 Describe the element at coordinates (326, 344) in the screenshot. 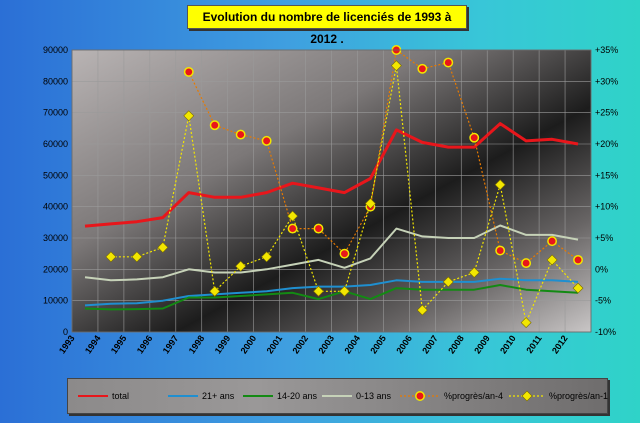

I see `x-tick-label: 2003` at that location.